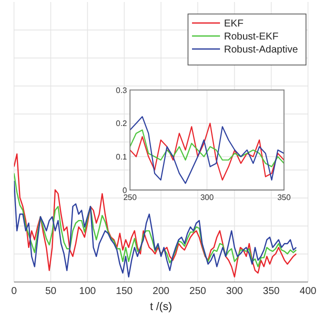  I want to click on x-tick-label: 150, so click(125, 291).